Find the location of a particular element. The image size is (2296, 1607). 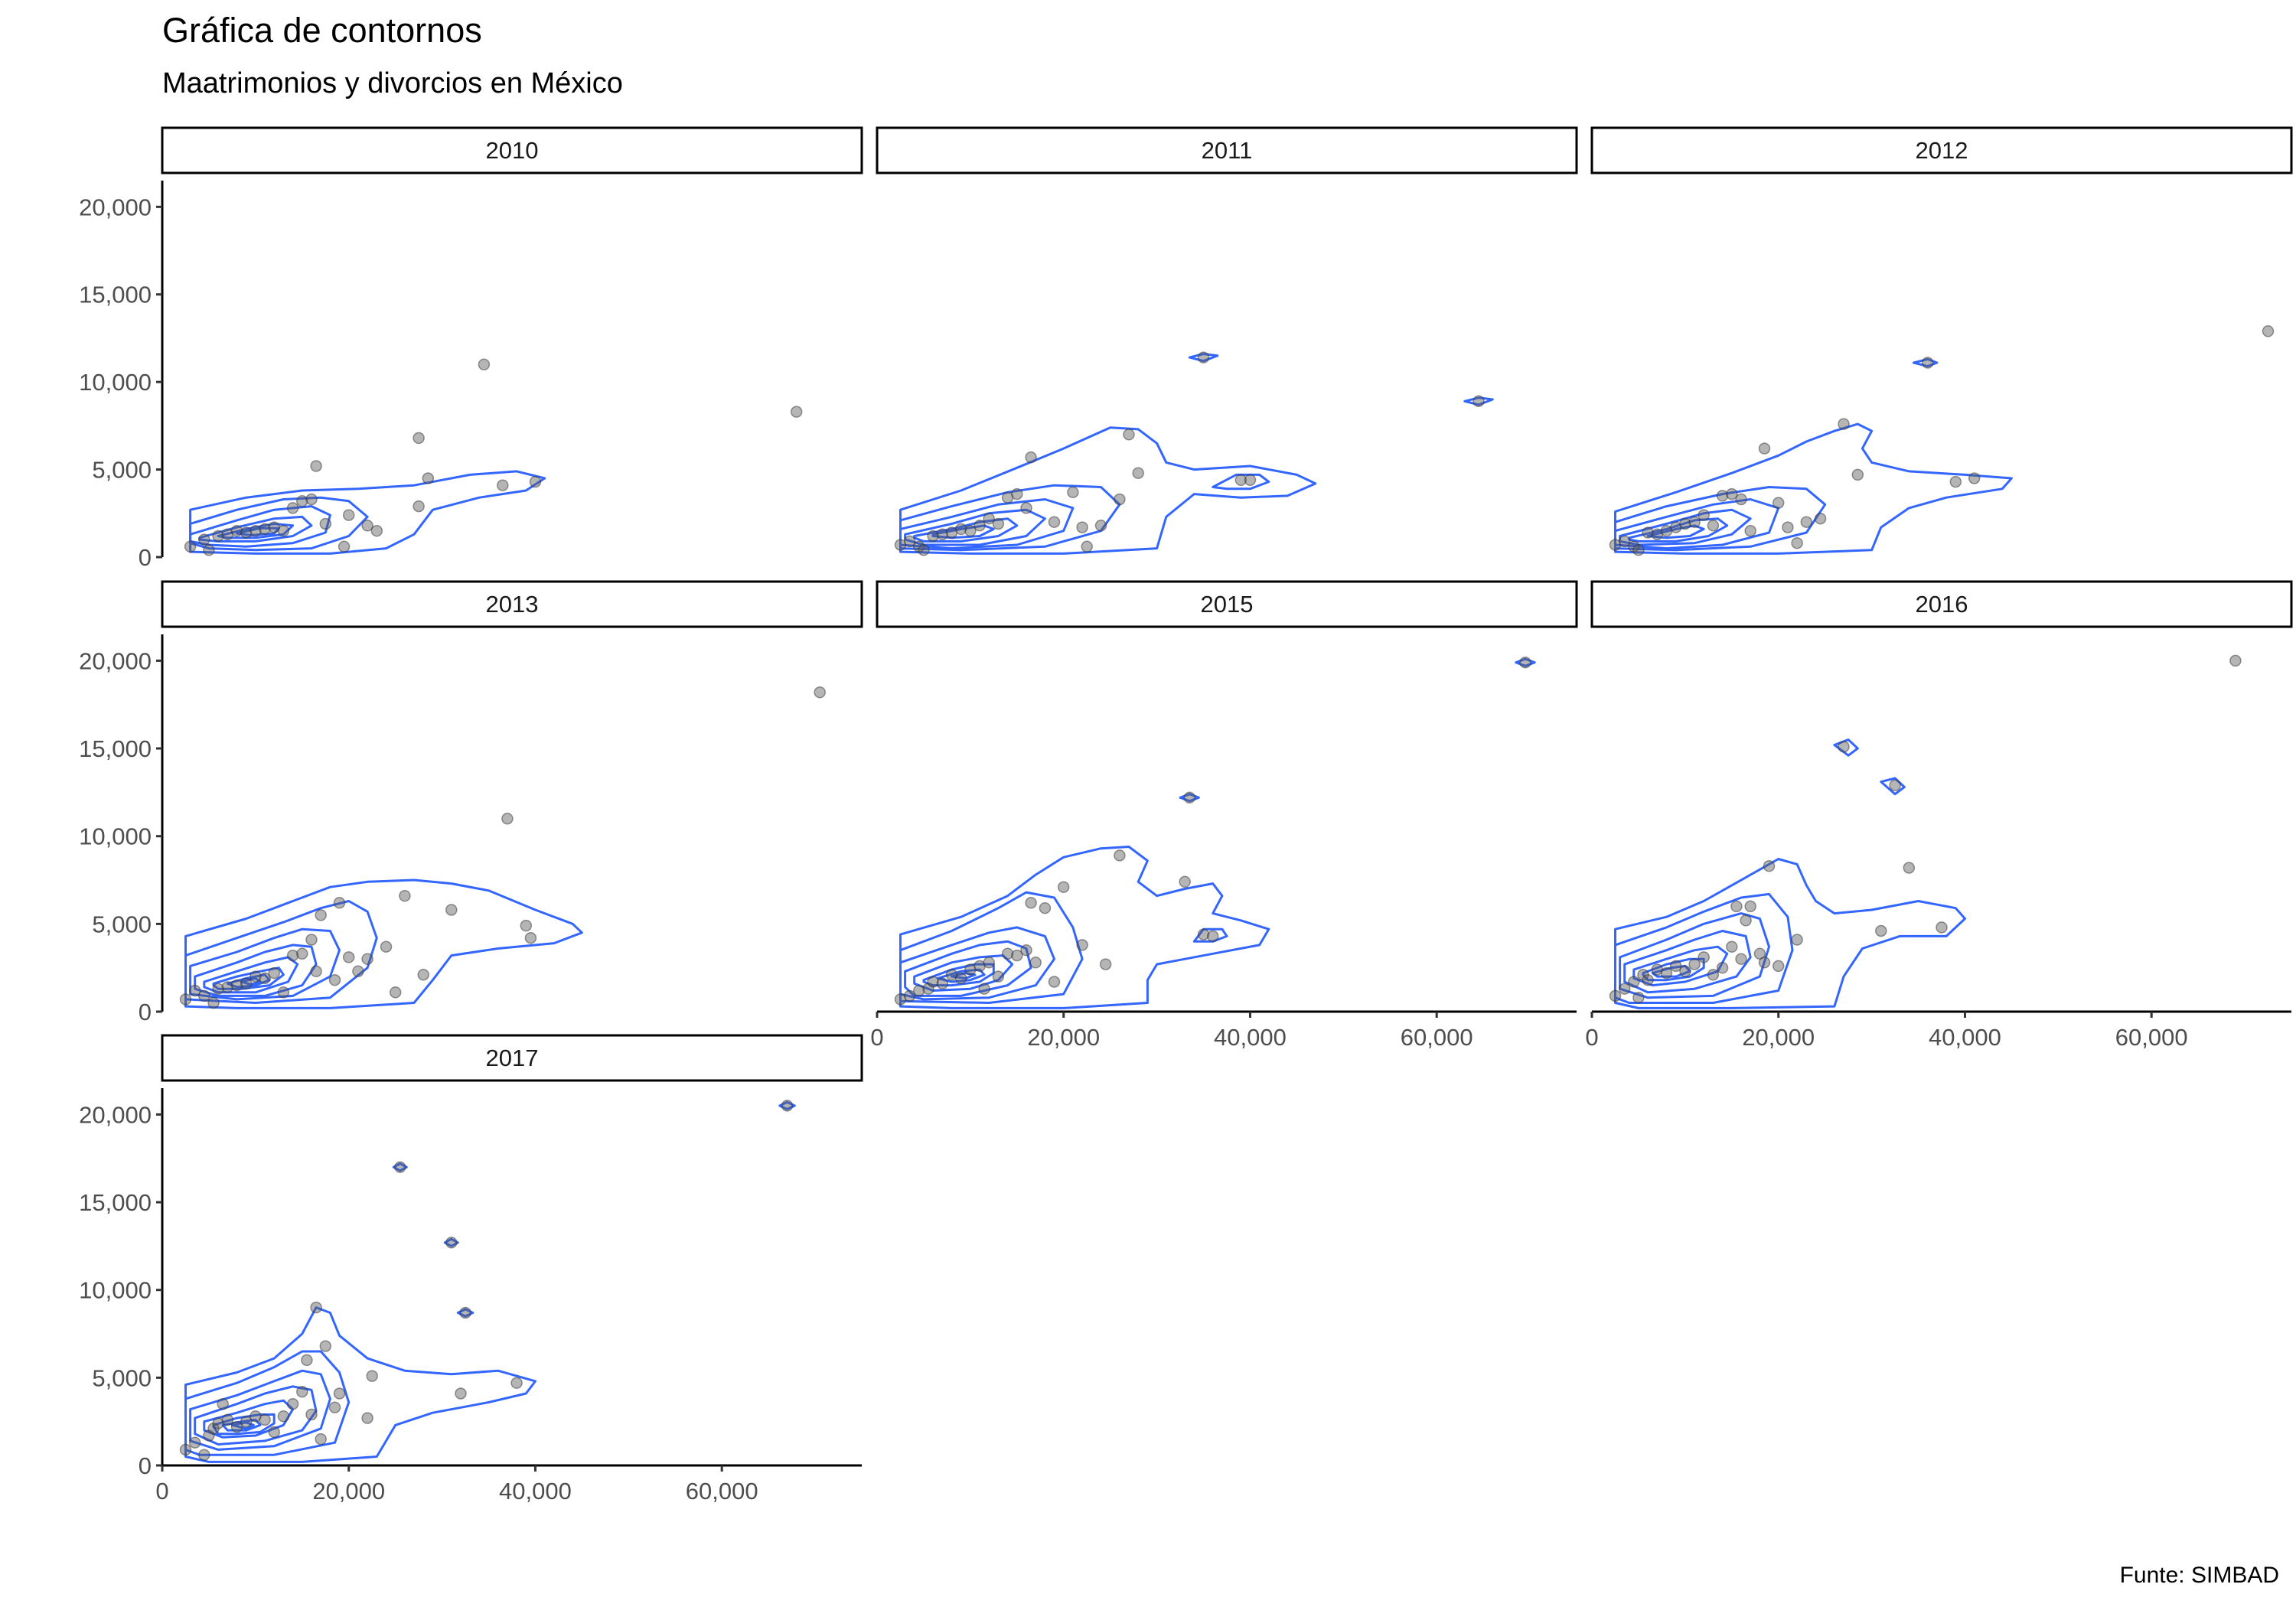

facet-strip-label: 2013 is located at coordinates (512, 604).